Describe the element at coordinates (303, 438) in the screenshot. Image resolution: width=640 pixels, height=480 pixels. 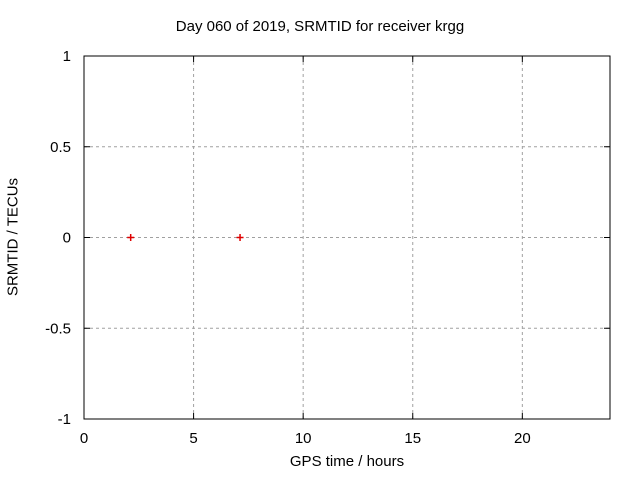
I see `x-tick-label: 10` at that location.